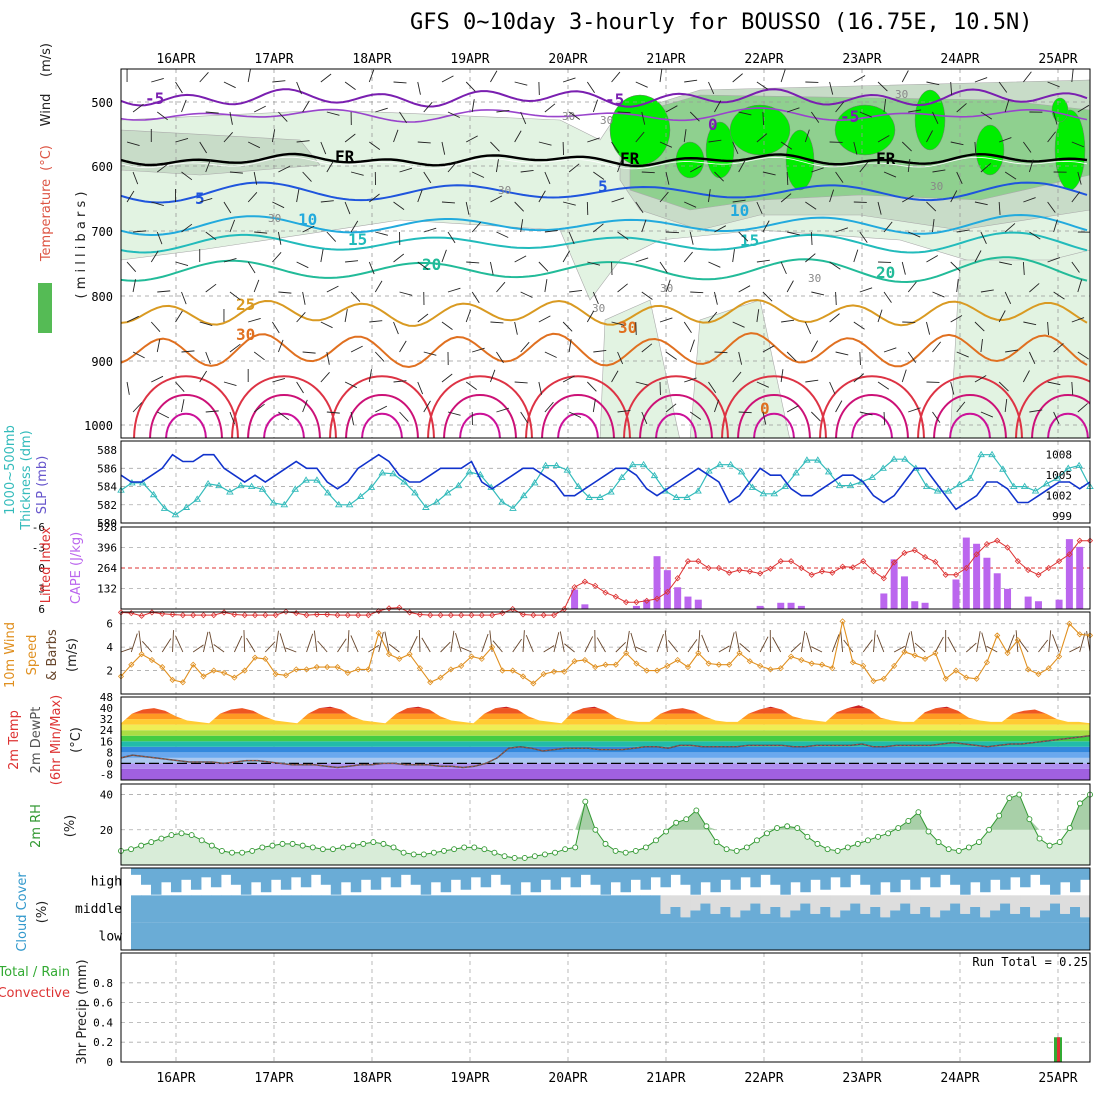 This screenshot has height=1100, width=1100. I want to click on li-tick-label: 3, so click(41, 589).